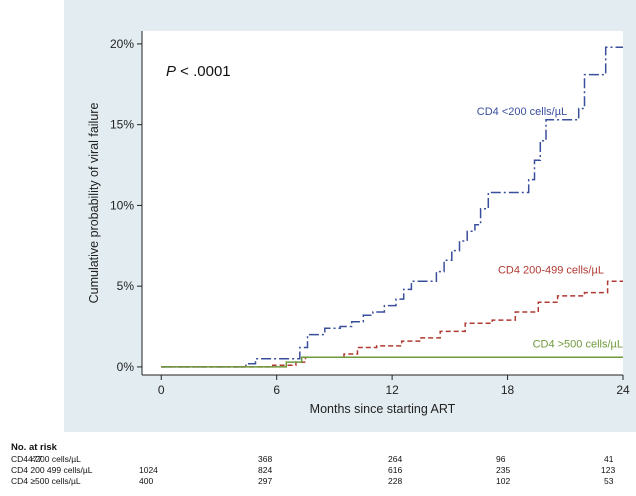  I want to click on series-label-2: CD4 200-499 cells/µL, so click(551, 270).